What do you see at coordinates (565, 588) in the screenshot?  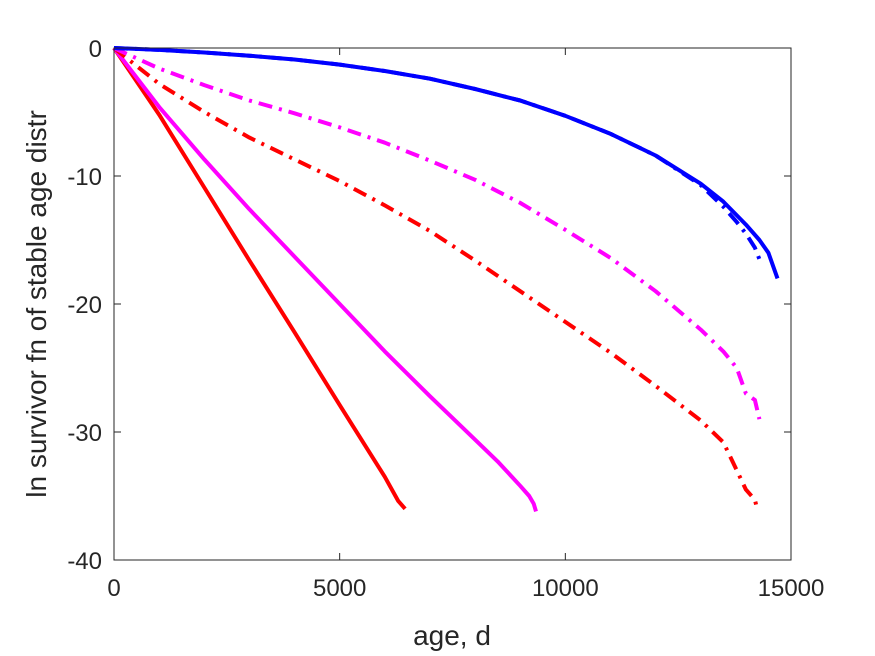 I see `x-tick-label: 10000` at bounding box center [565, 588].